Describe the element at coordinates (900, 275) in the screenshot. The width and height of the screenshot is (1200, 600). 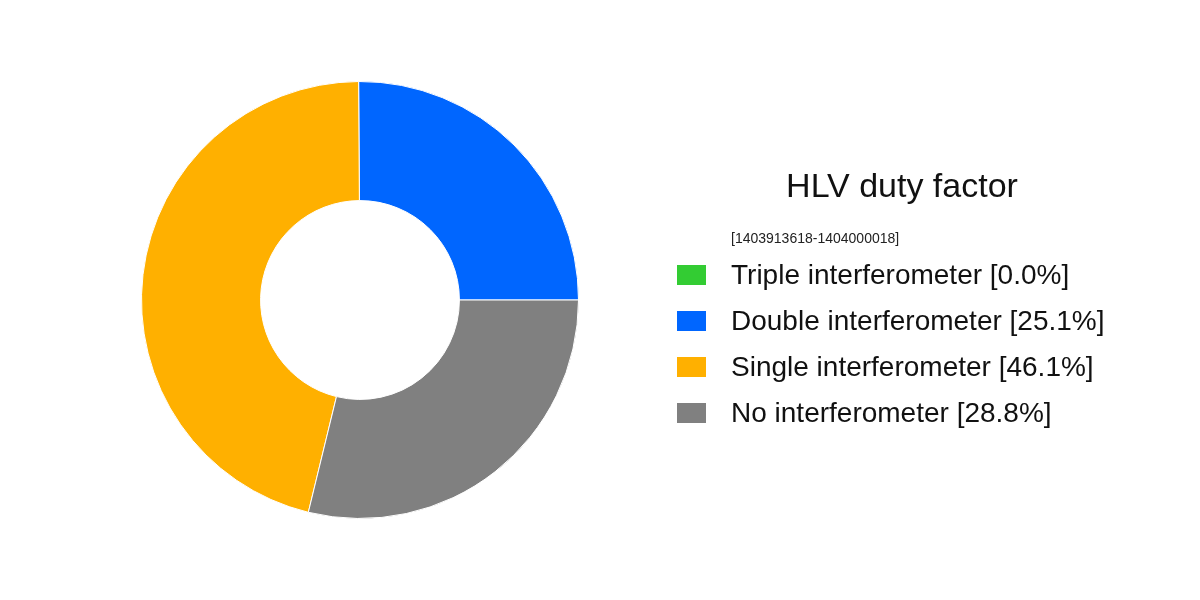
I see `legend-label: Triple interferometer [0.0%]` at that location.